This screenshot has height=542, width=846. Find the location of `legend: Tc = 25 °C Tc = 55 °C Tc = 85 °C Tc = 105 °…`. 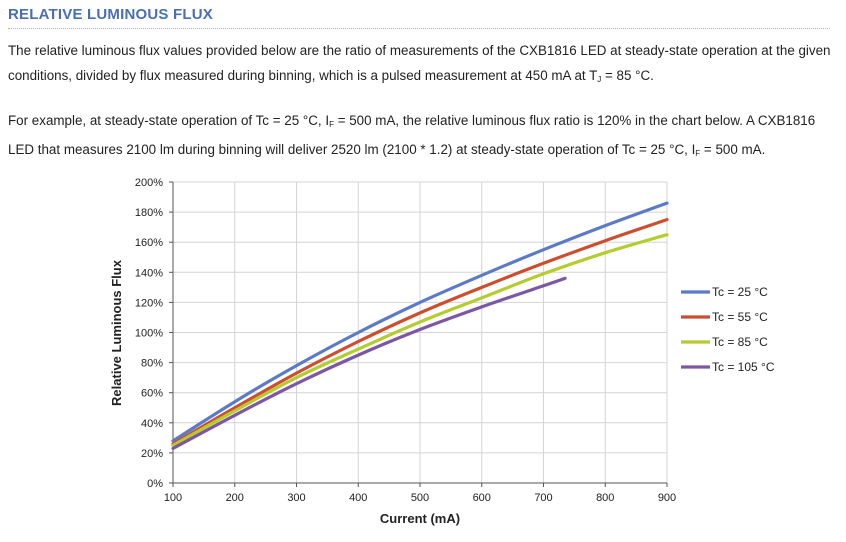

legend: Tc = 25 °C Tc = 55 °C Tc = 85 °C Tc = 105 °… is located at coordinates (728, 329).